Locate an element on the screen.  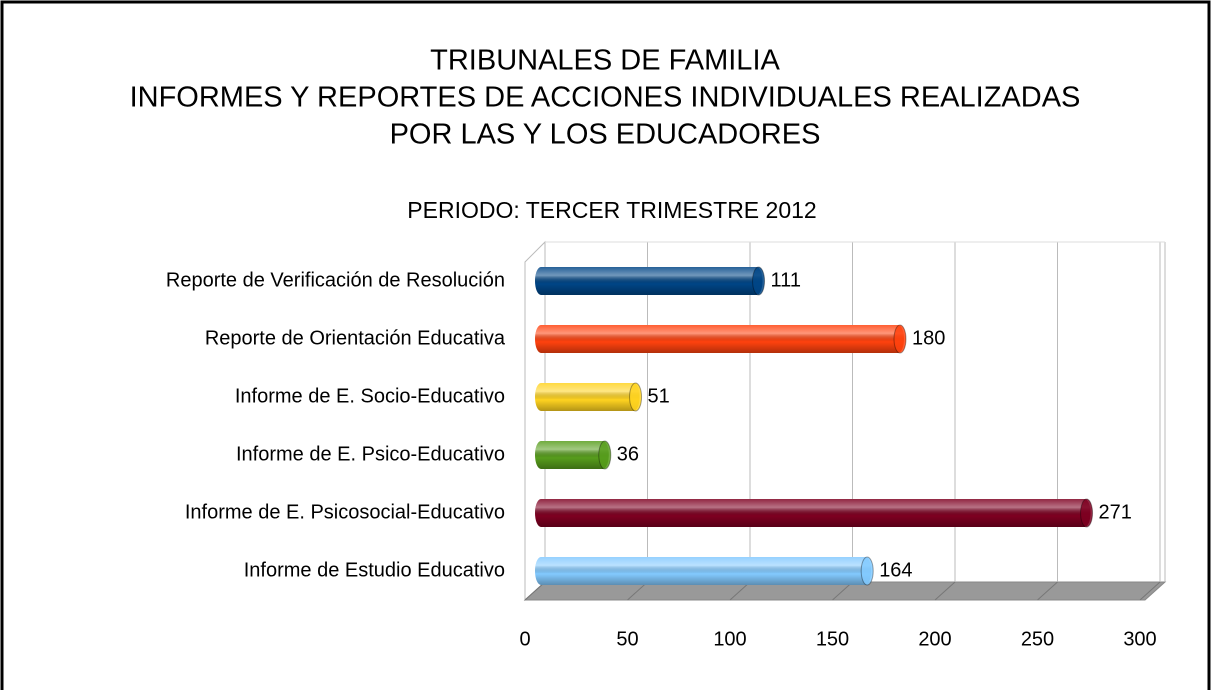
x-tick-label: 150 is located at coordinates (832, 639).